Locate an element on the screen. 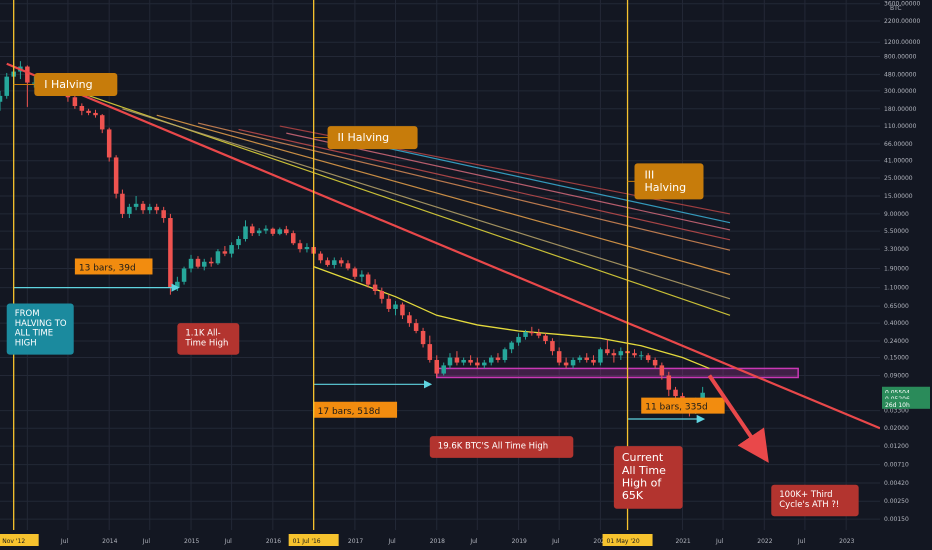  x-highlight-label: 01 May '20 is located at coordinates (623, 541).